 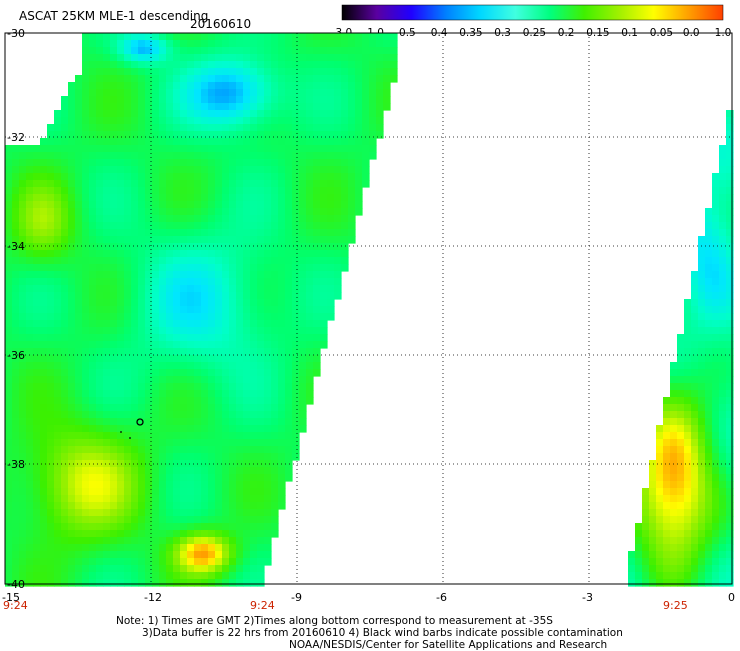 I want to click on lon-label-15: -15, so click(x=11, y=597).